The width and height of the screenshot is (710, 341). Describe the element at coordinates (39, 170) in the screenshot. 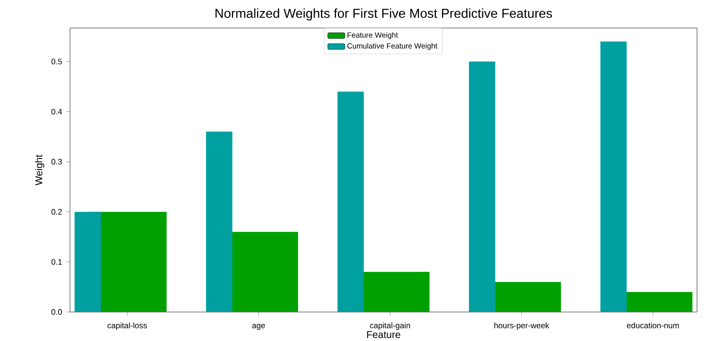

I see `y-axis-title: Weight` at that location.